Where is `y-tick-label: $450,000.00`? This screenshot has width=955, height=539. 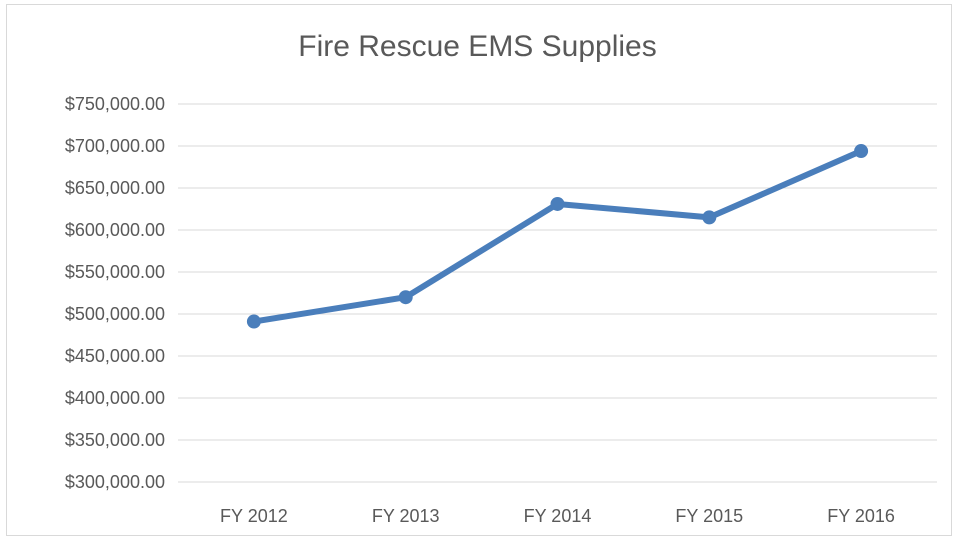
y-tick-label: $450,000.00 is located at coordinates (115, 356).